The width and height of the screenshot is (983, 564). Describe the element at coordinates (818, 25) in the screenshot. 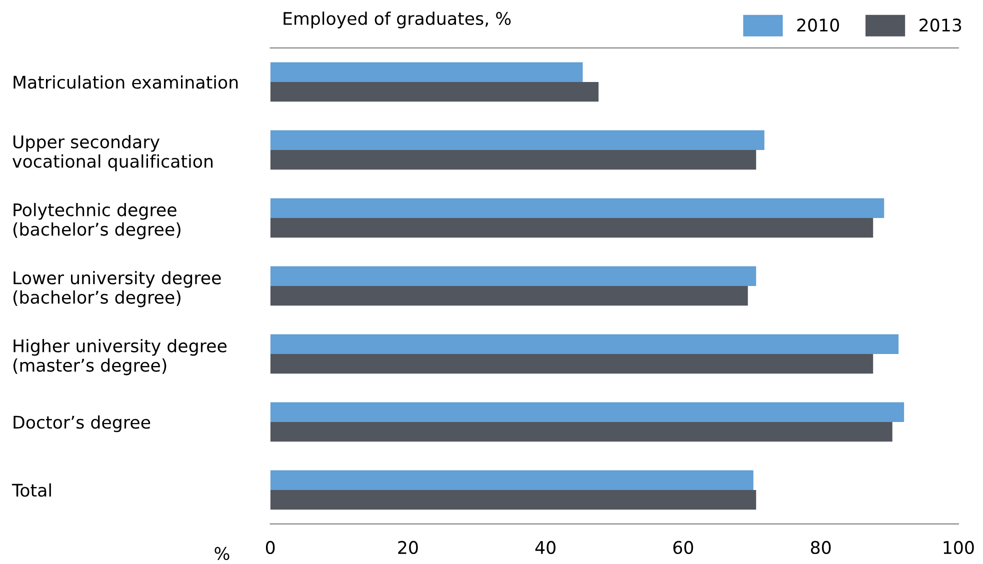

I see `legend-label: 2010` at that location.